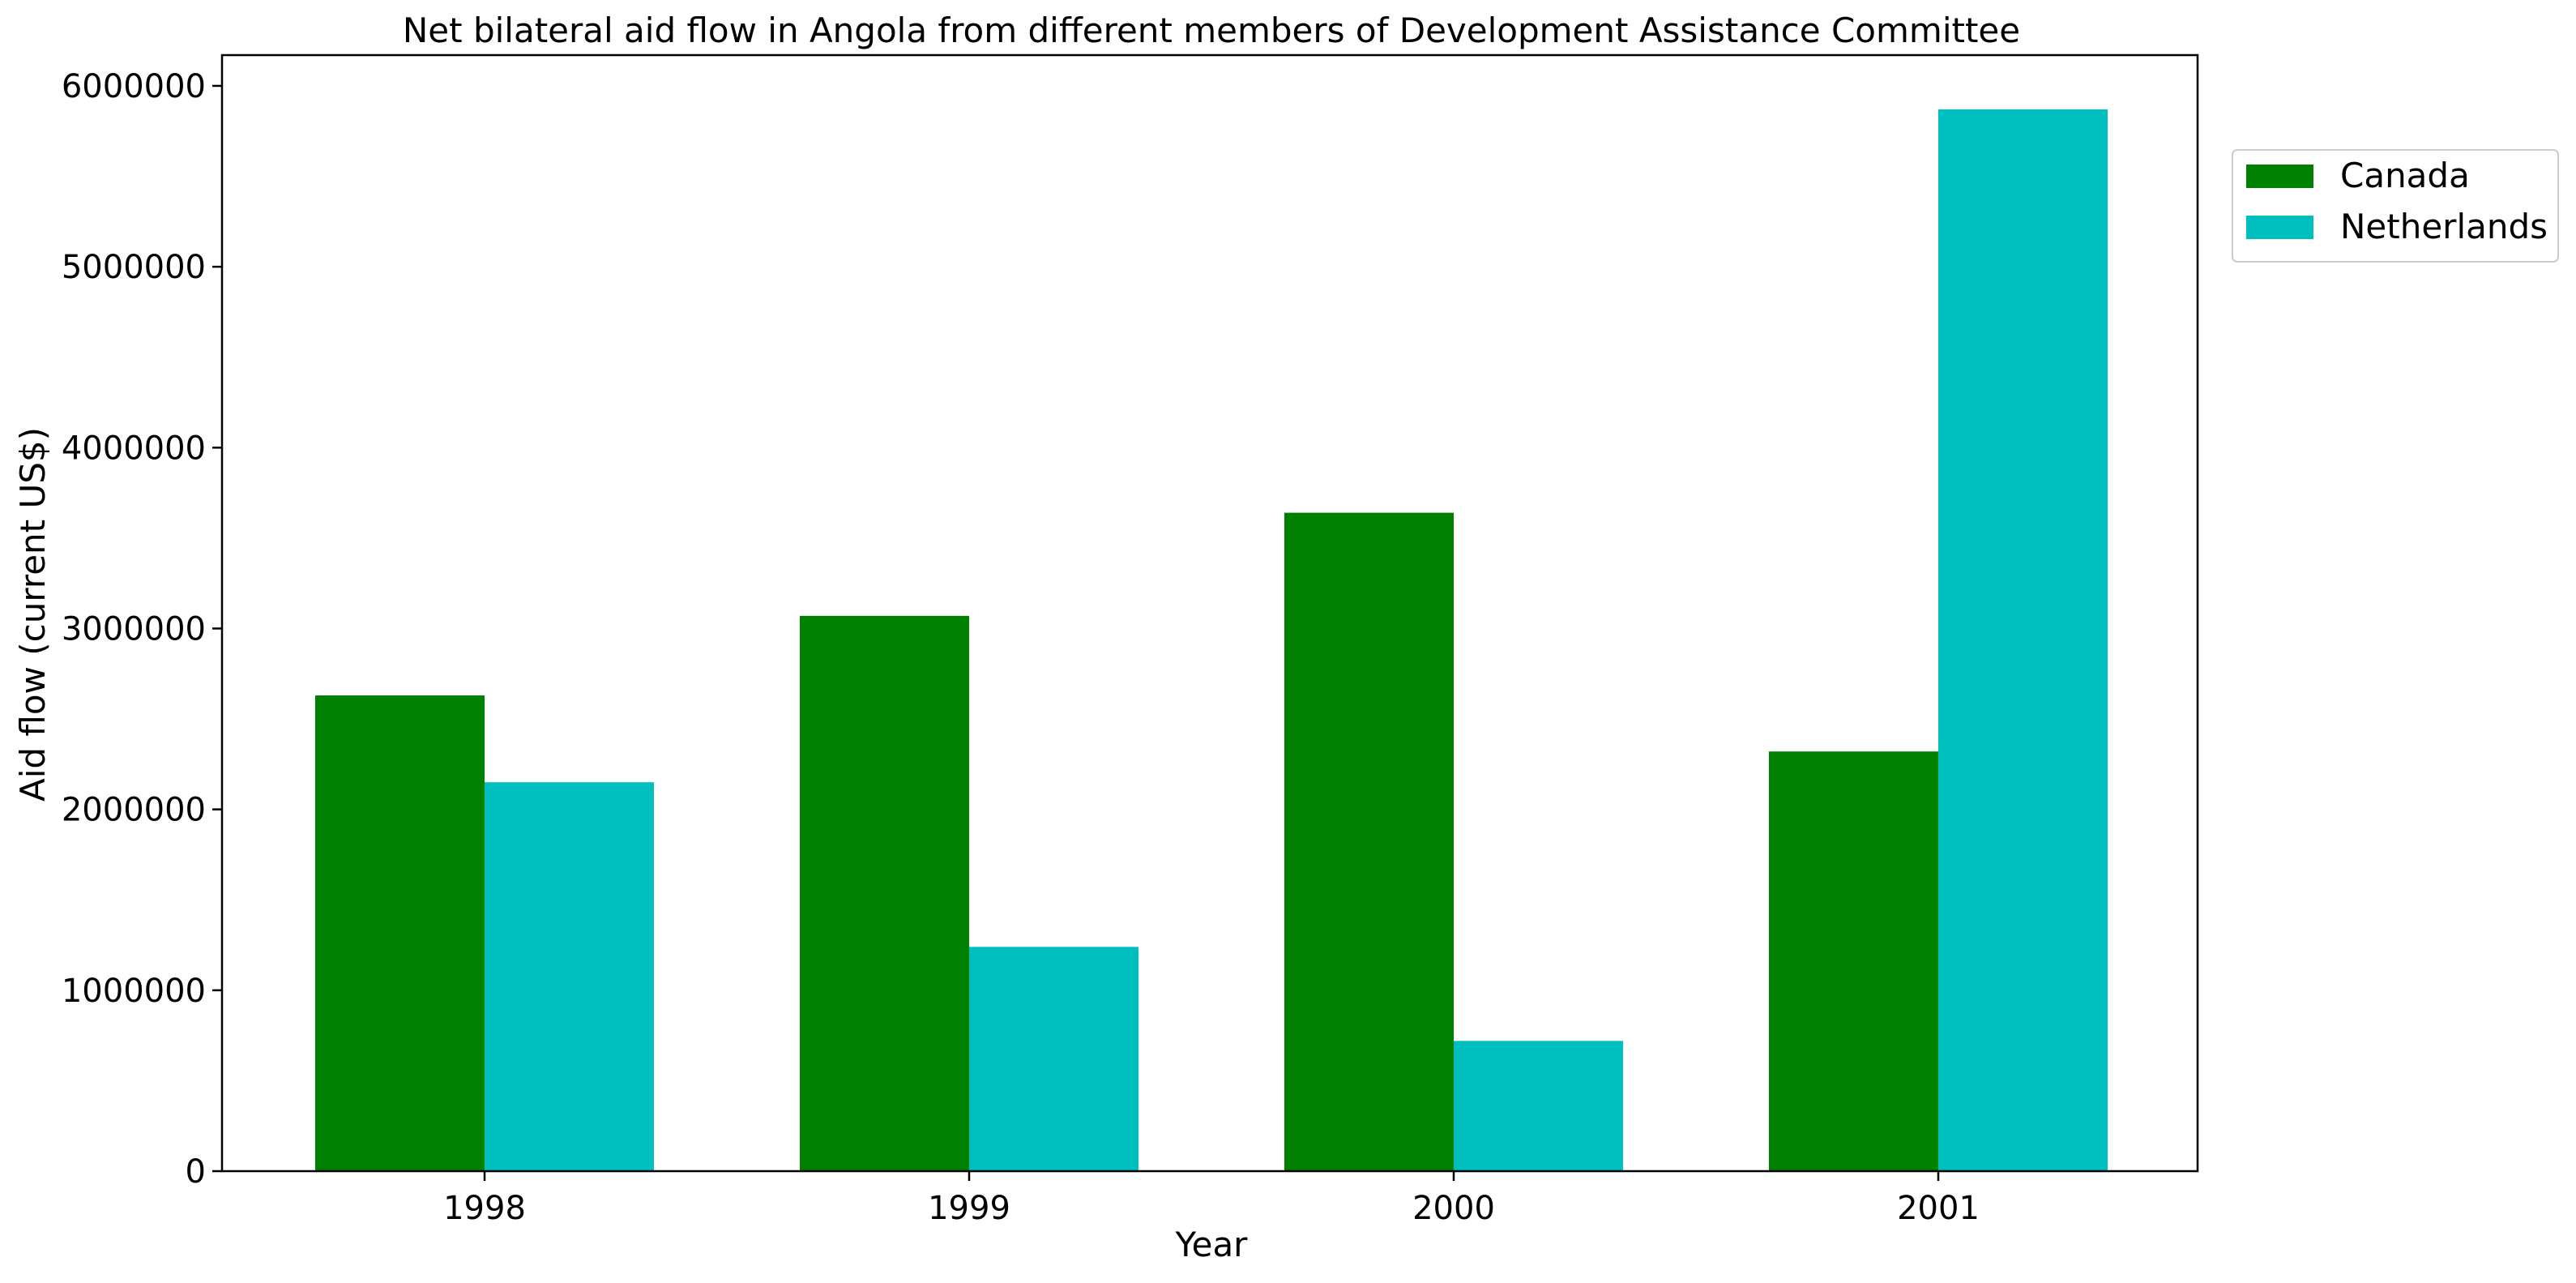 This screenshot has height=1283, width=2576. Describe the element at coordinates (1211, 1199) in the screenshot. I see `x-axis-ticks: 1998 1999 2000 2001` at that location.